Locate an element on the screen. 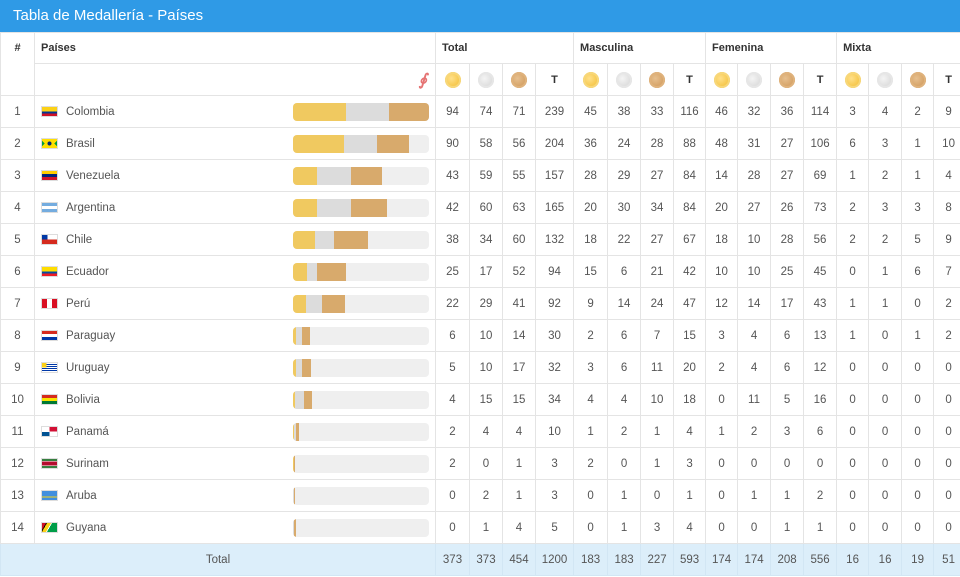 The image size is (960, 577). table-row: 13 Aruba 0 2 1 3 0 1 0 1 0 1 1 2 0 0 0 0 is located at coordinates (480, 495).